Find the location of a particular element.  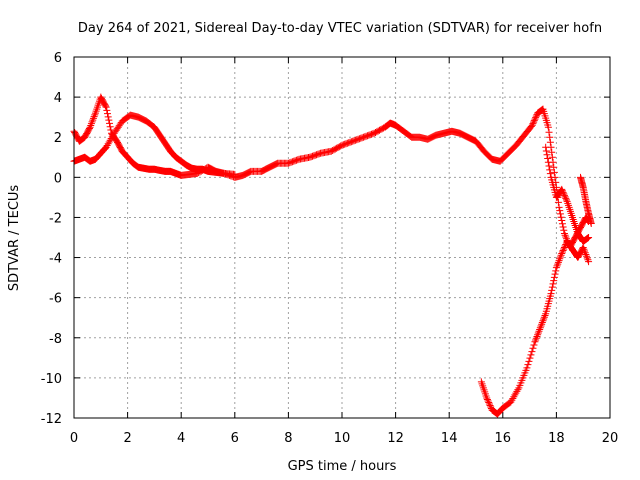

y-tick-label: -4 is located at coordinates (55, 259).